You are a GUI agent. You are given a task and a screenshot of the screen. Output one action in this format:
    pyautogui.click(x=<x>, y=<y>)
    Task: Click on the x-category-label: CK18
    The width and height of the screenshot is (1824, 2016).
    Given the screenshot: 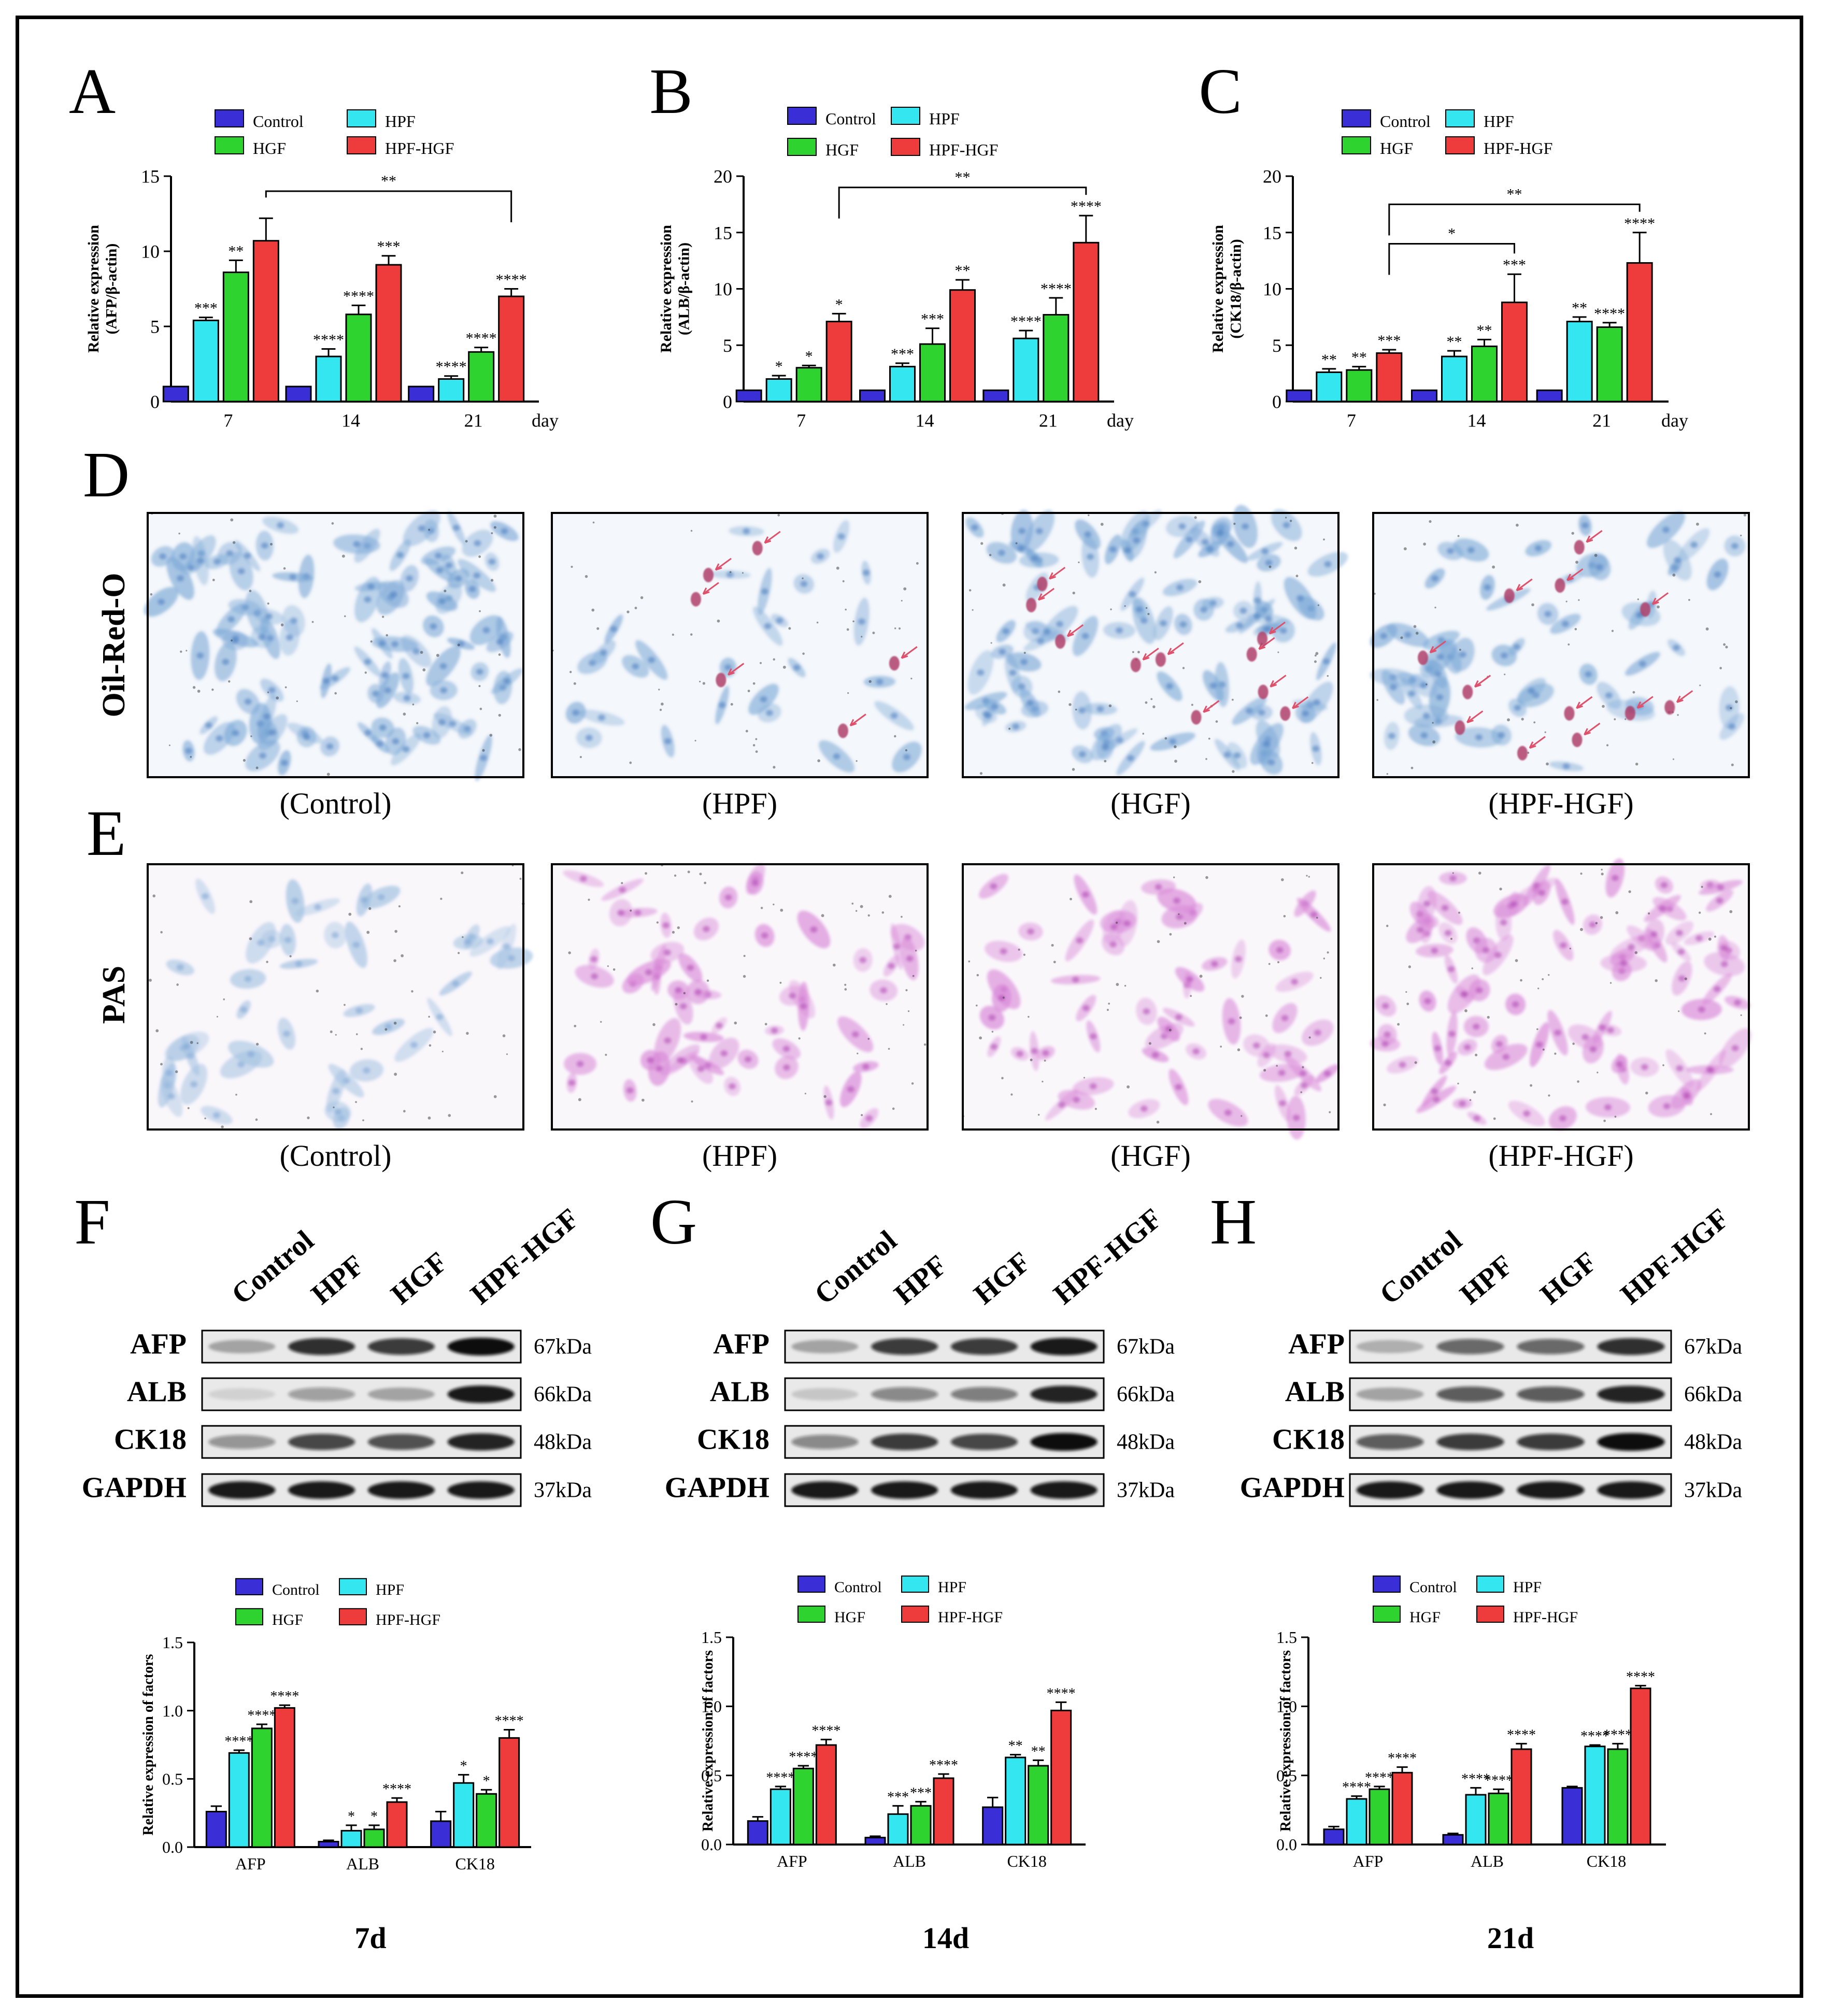 What is the action you would take?
    pyautogui.click(x=1606, y=1861)
    